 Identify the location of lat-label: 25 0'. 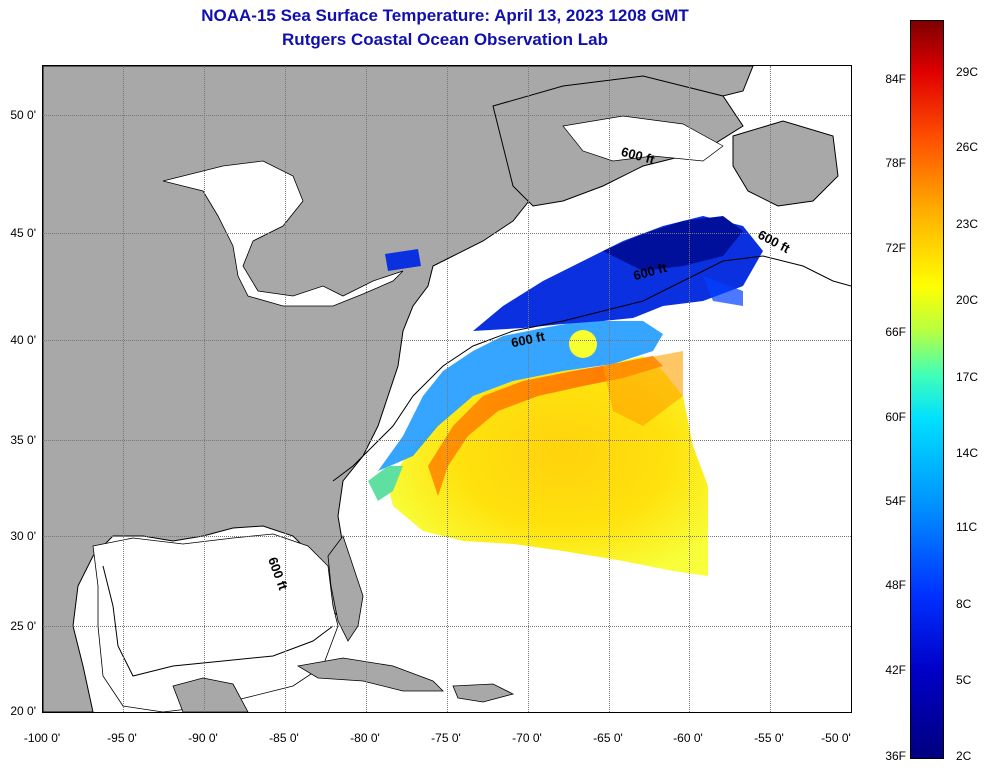
(23, 626).